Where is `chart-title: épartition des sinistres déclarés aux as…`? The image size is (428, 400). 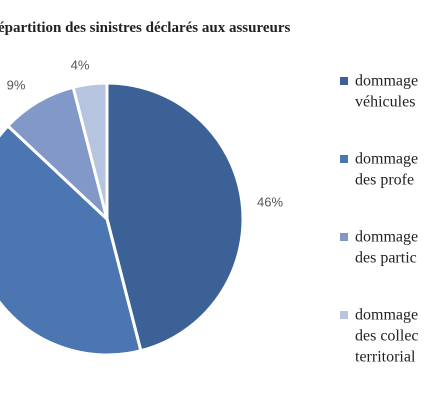
chart-title: épartition des sinistres déclarés aux as… is located at coordinates (145, 28).